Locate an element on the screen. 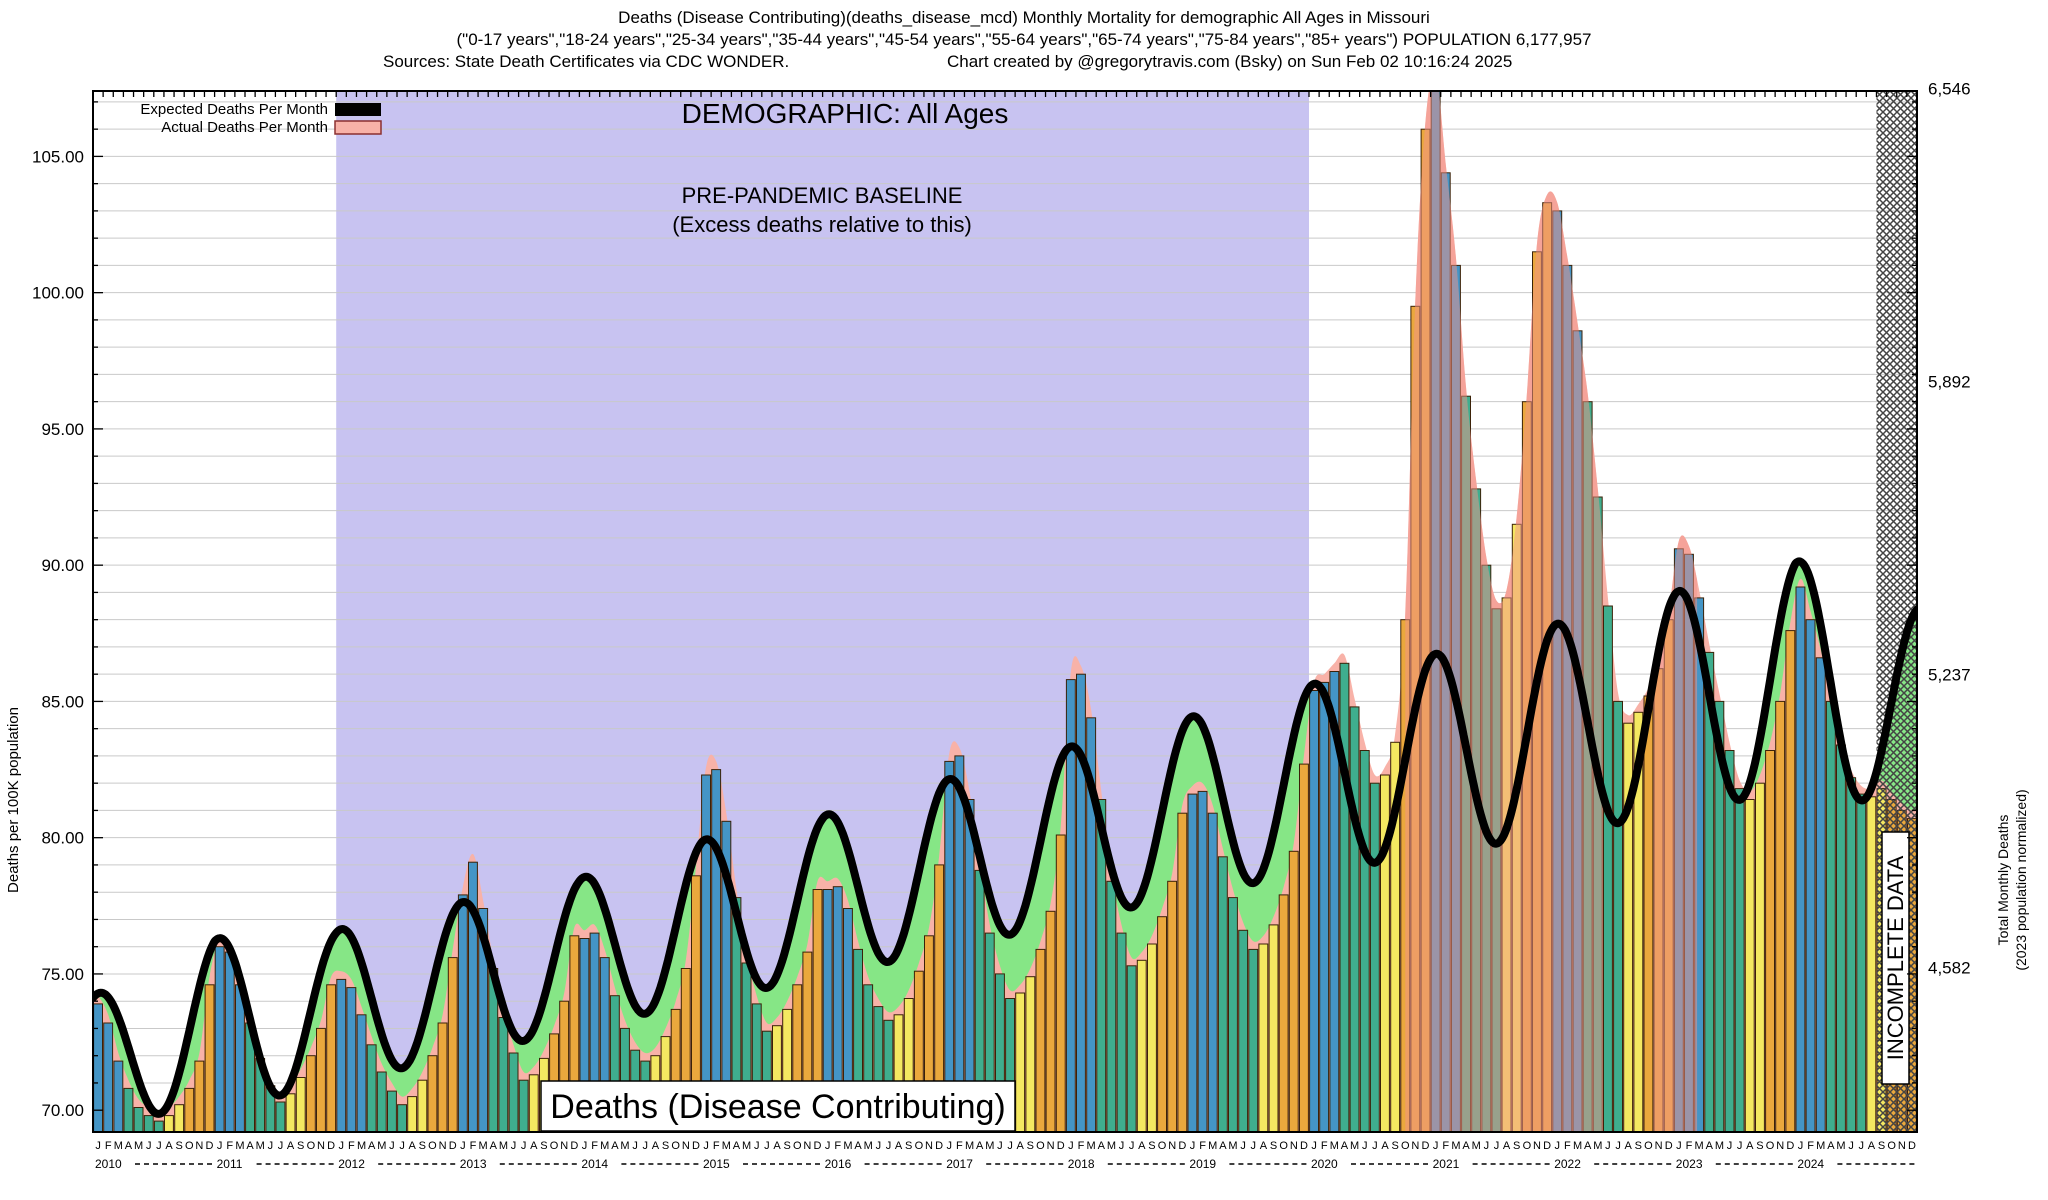 The width and height of the screenshot is (2048, 1200). incomplete-label-box is located at coordinates (1895, 958).